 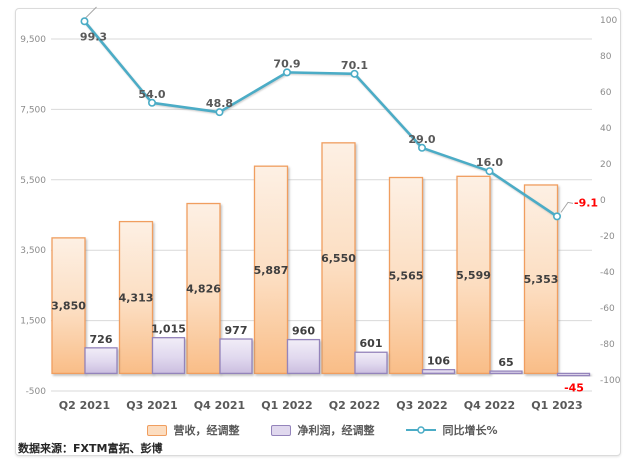 I want to click on revenue-bar-label: 6,550, so click(x=338, y=258).